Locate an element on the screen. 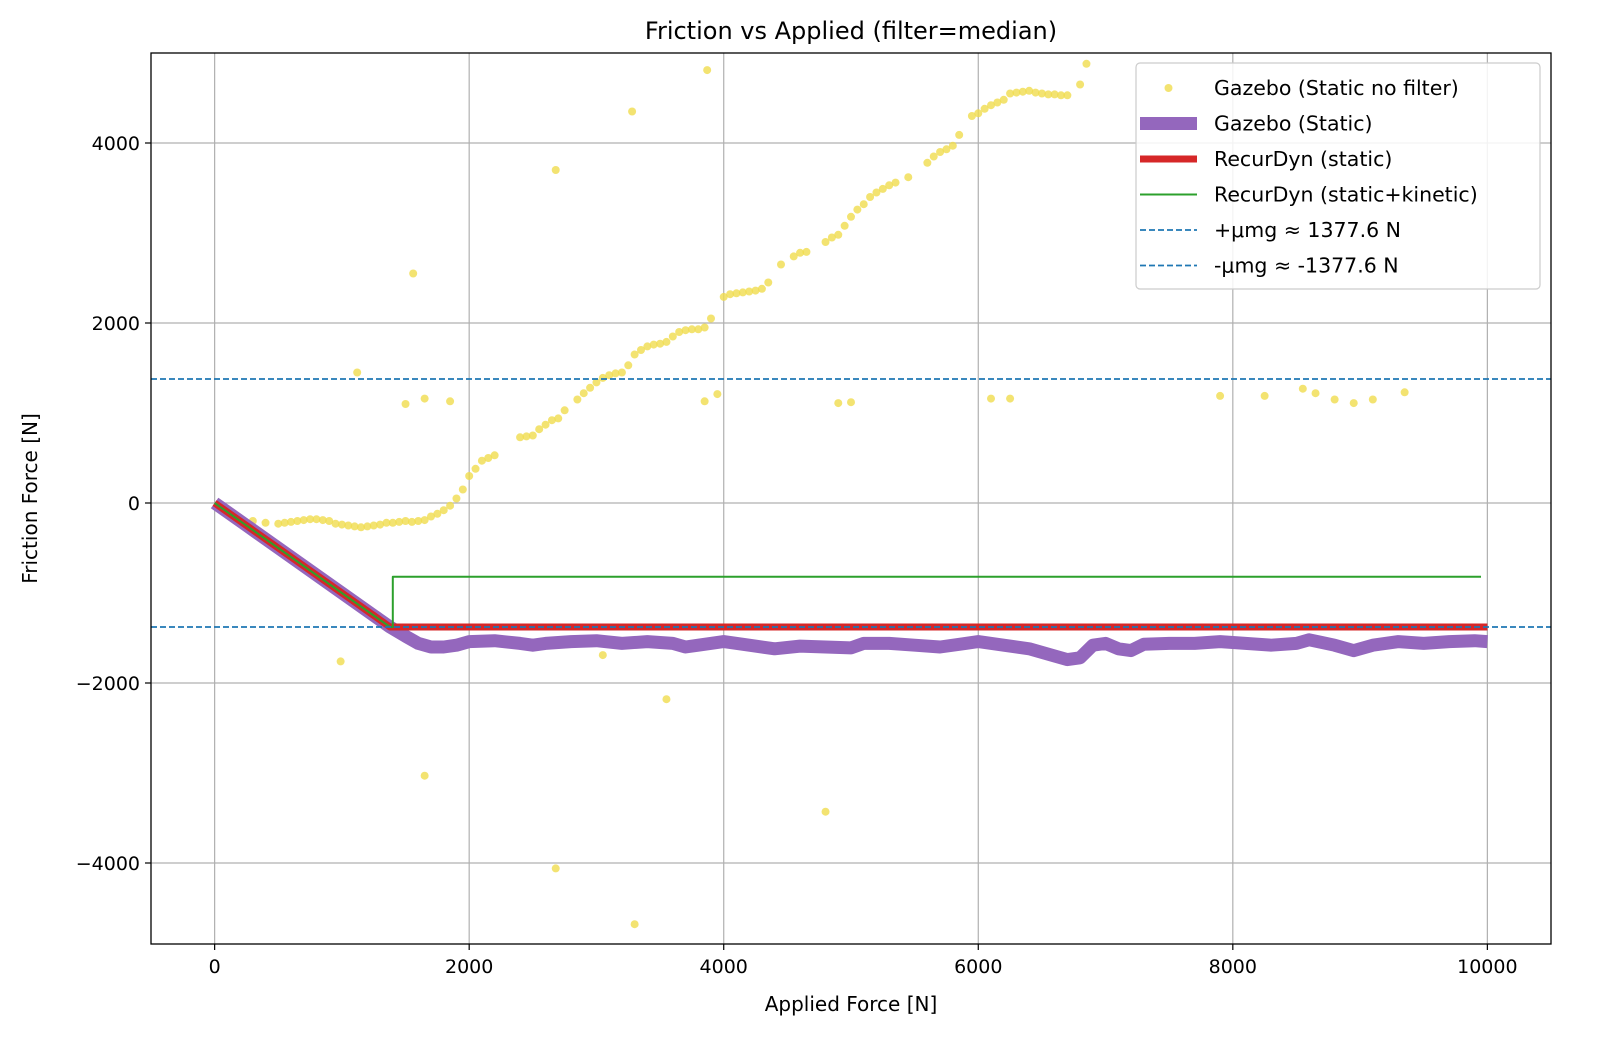 The width and height of the screenshot is (1601, 1057). y-tick-label: 4000 is located at coordinates (116, 144).